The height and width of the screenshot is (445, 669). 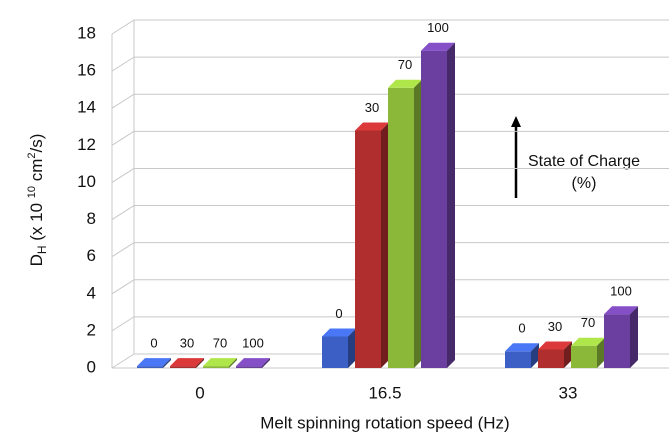 I want to click on x-axis-label: Melt spinning rotation speed (Hz), so click(x=384, y=422).